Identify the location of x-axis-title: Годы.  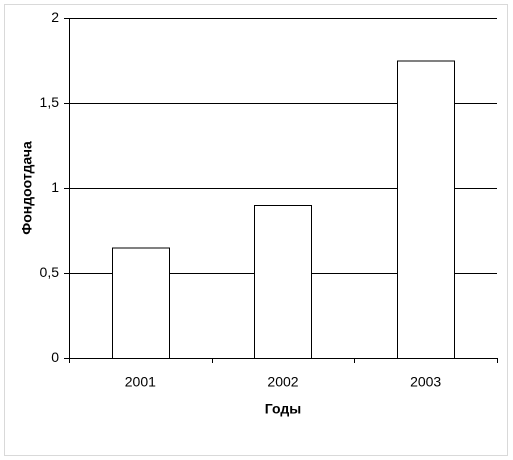
(283, 409).